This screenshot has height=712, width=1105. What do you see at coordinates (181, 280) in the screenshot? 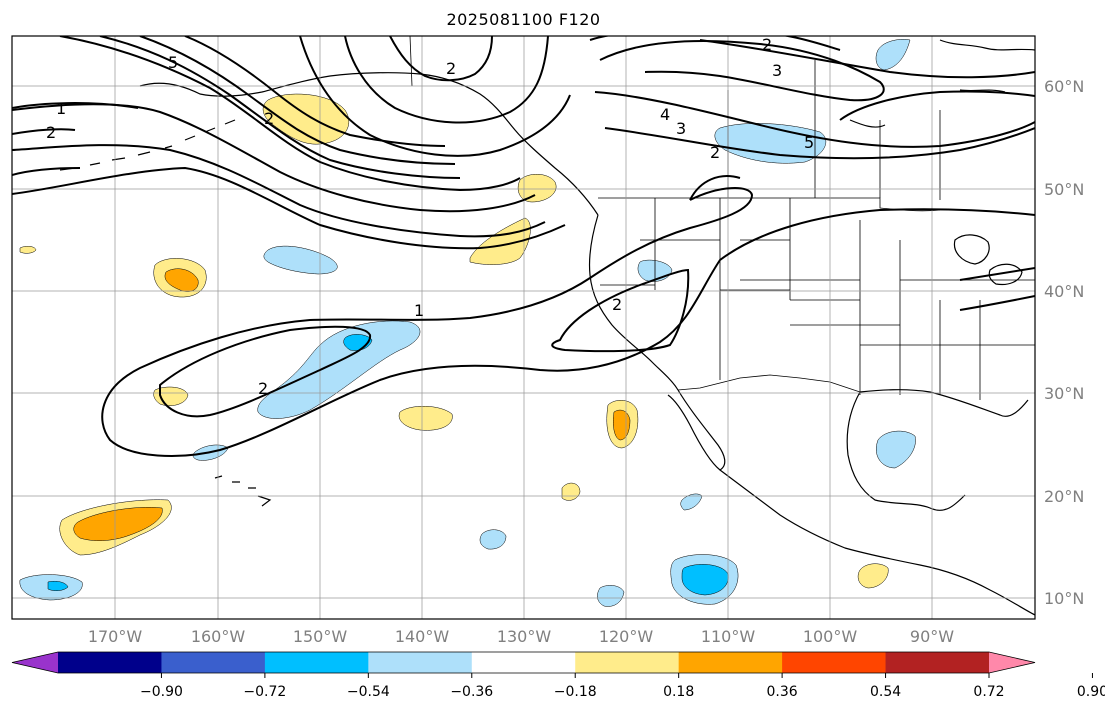
I see `shade-orange-central` at bounding box center [181, 280].